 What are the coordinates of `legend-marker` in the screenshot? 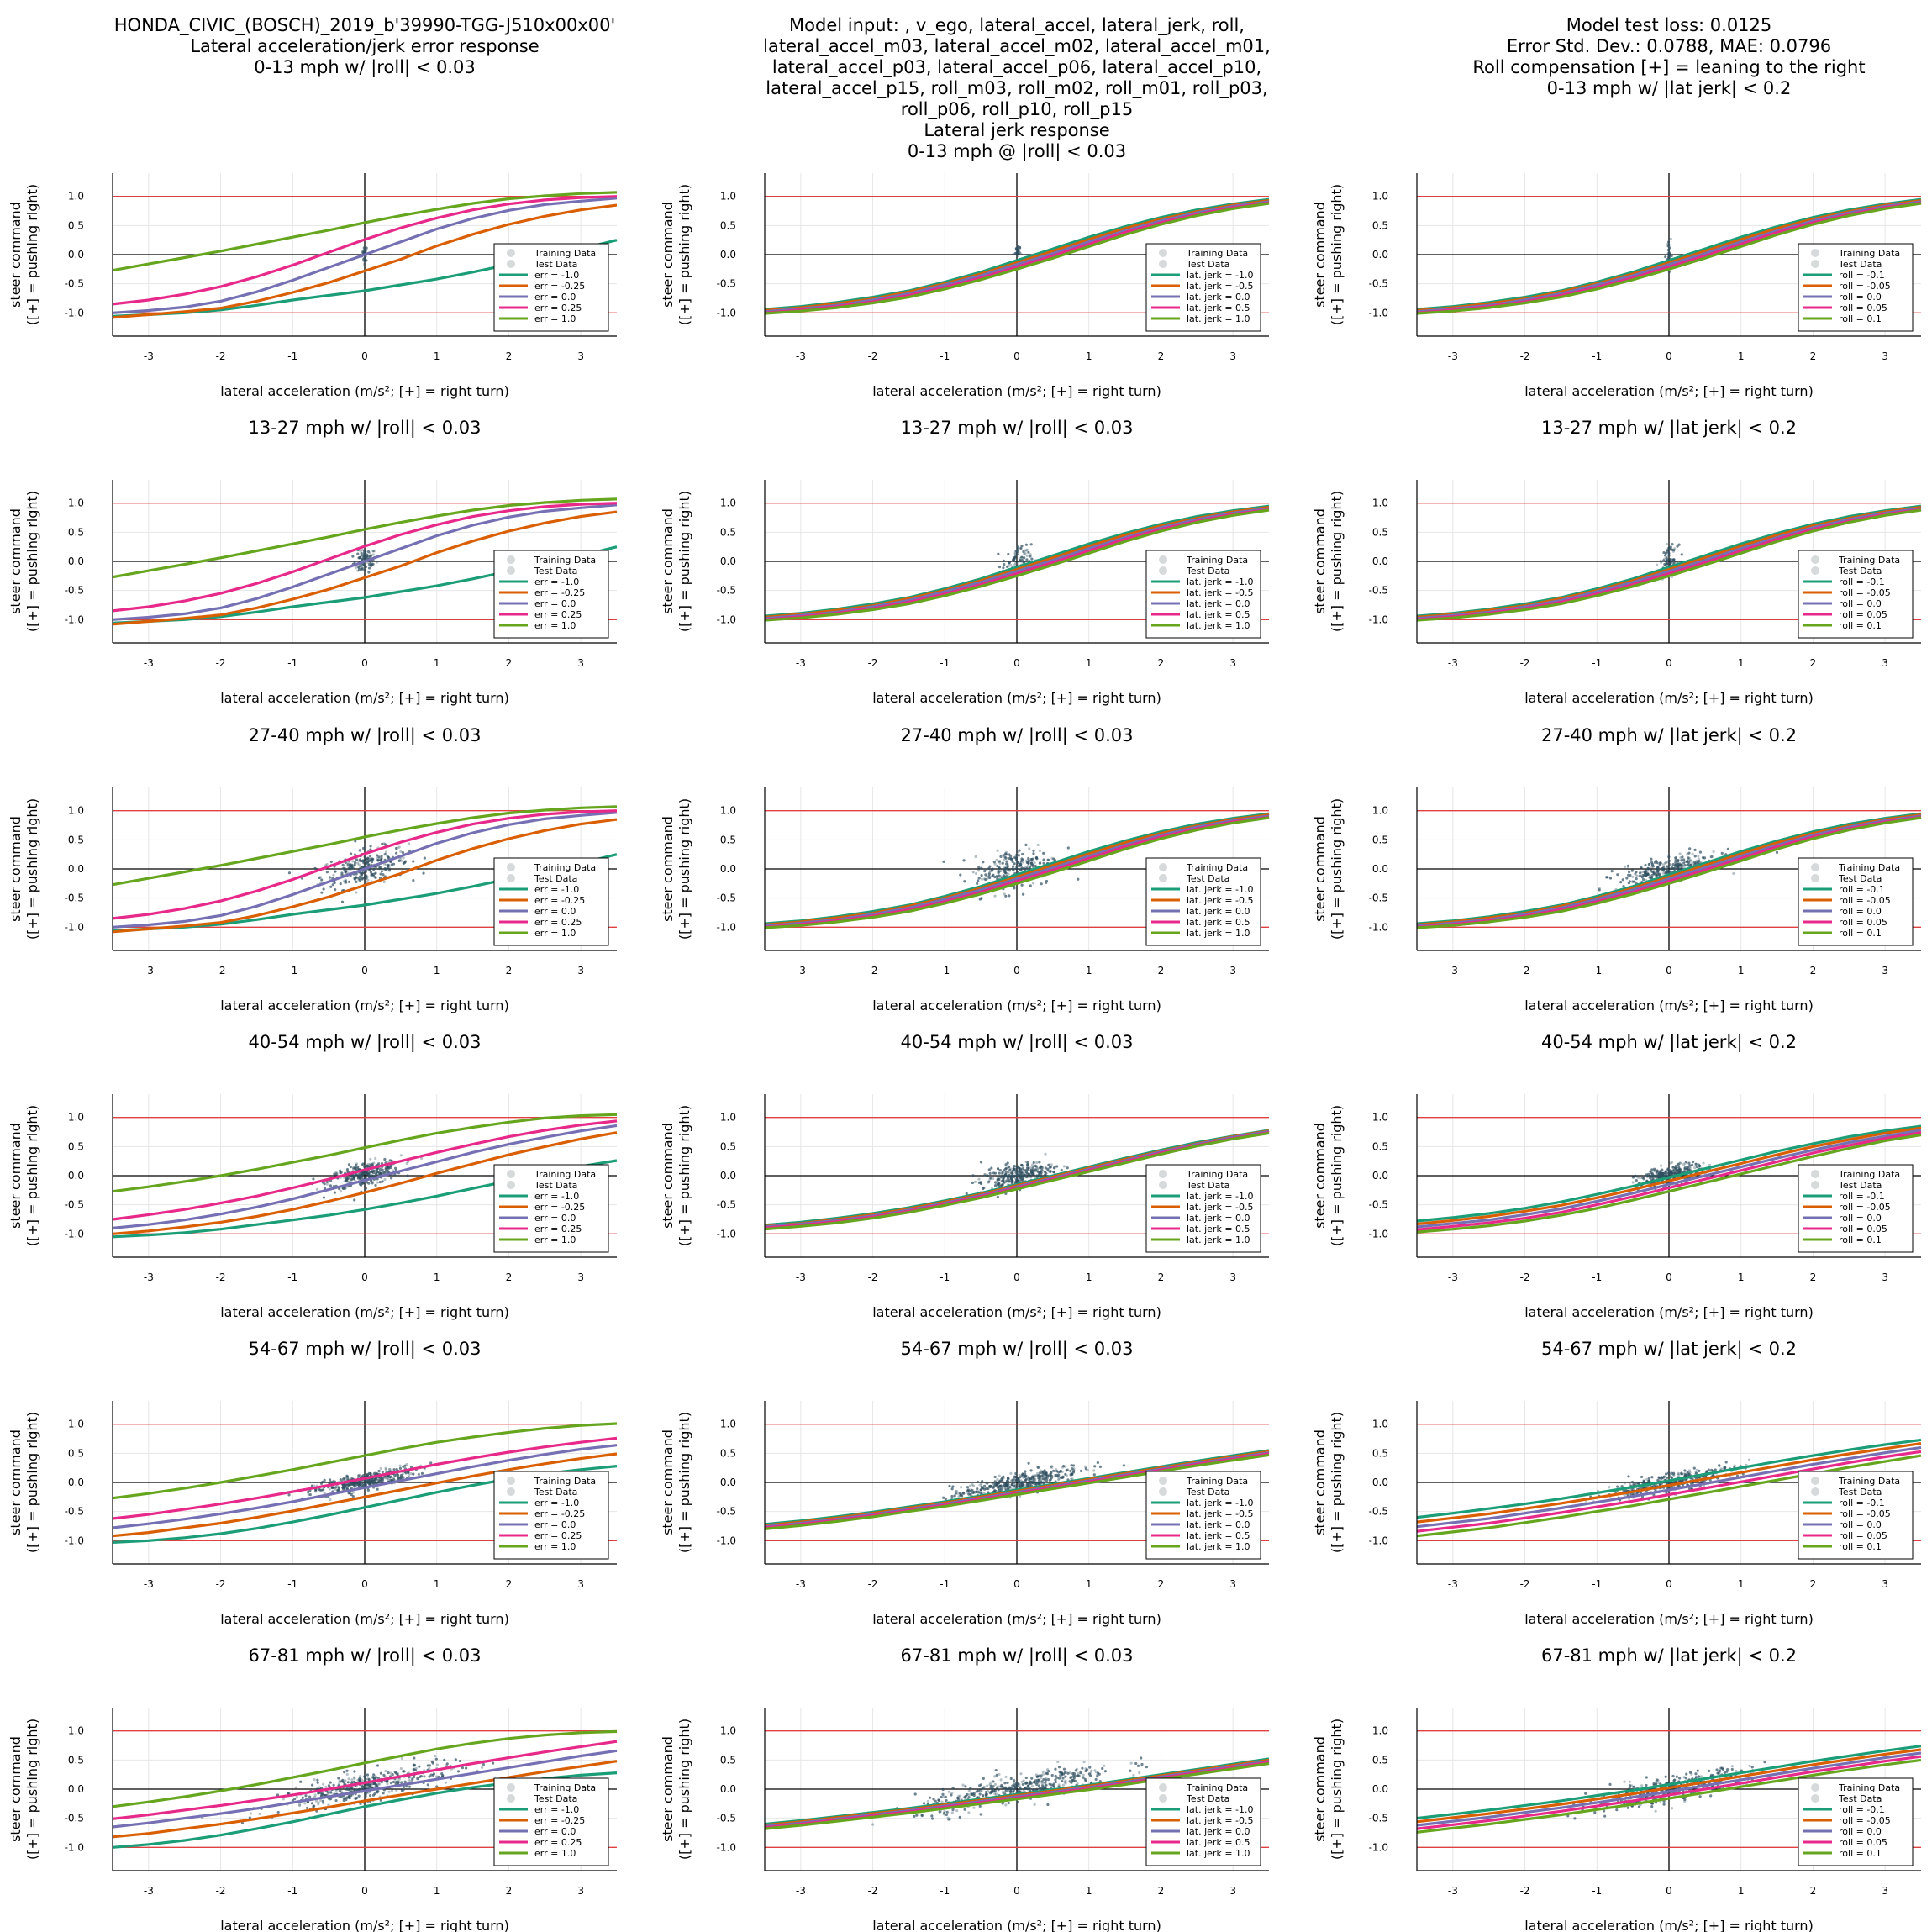 It's located at (1815, 559).